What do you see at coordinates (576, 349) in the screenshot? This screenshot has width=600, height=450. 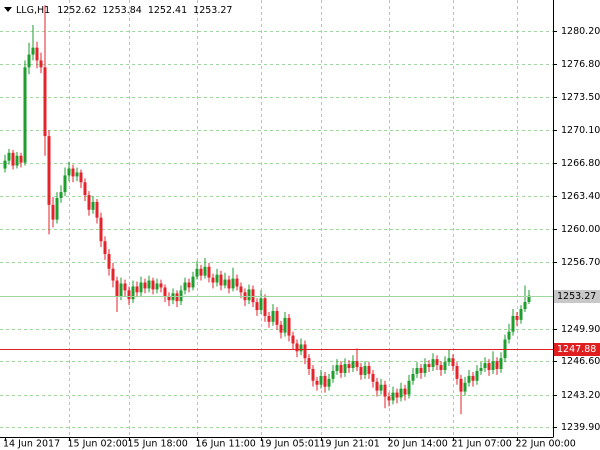 I see `level-line-label: 1247.88` at bounding box center [576, 349].